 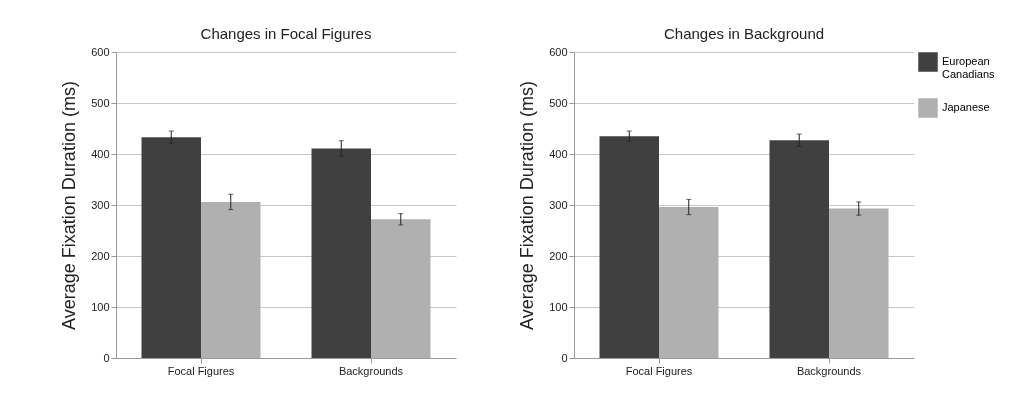 I want to click on legend-label: European Canadians, so click(x=969, y=67).